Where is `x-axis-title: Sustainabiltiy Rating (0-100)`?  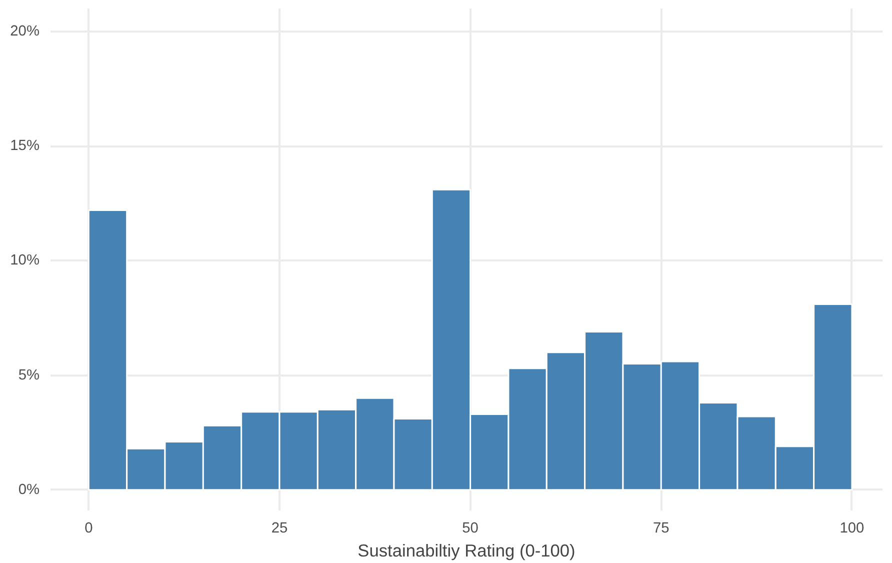
x-axis-title: Sustainabiltiy Rating (0-100) is located at coordinates (467, 550).